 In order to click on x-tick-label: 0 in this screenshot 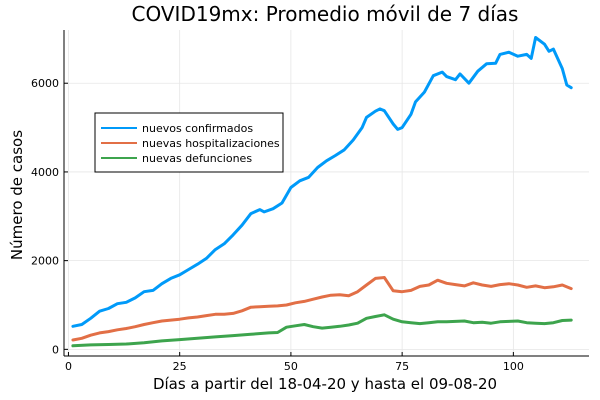, I will do `click(68, 366)`.